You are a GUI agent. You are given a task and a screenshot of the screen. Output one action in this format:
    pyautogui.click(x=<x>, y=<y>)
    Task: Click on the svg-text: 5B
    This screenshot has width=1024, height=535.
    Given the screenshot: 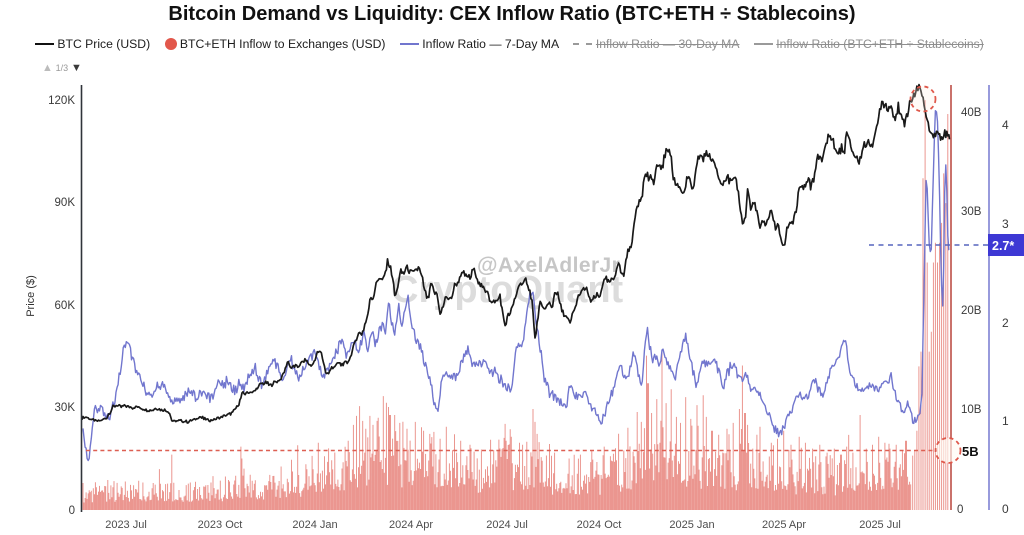 What is the action you would take?
    pyautogui.click(x=970, y=451)
    